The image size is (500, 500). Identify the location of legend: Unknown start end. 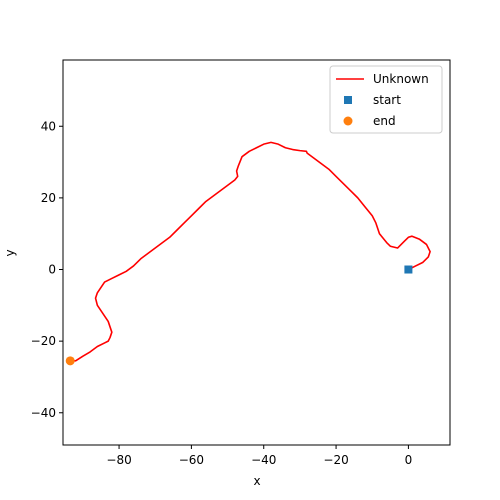
(386, 99).